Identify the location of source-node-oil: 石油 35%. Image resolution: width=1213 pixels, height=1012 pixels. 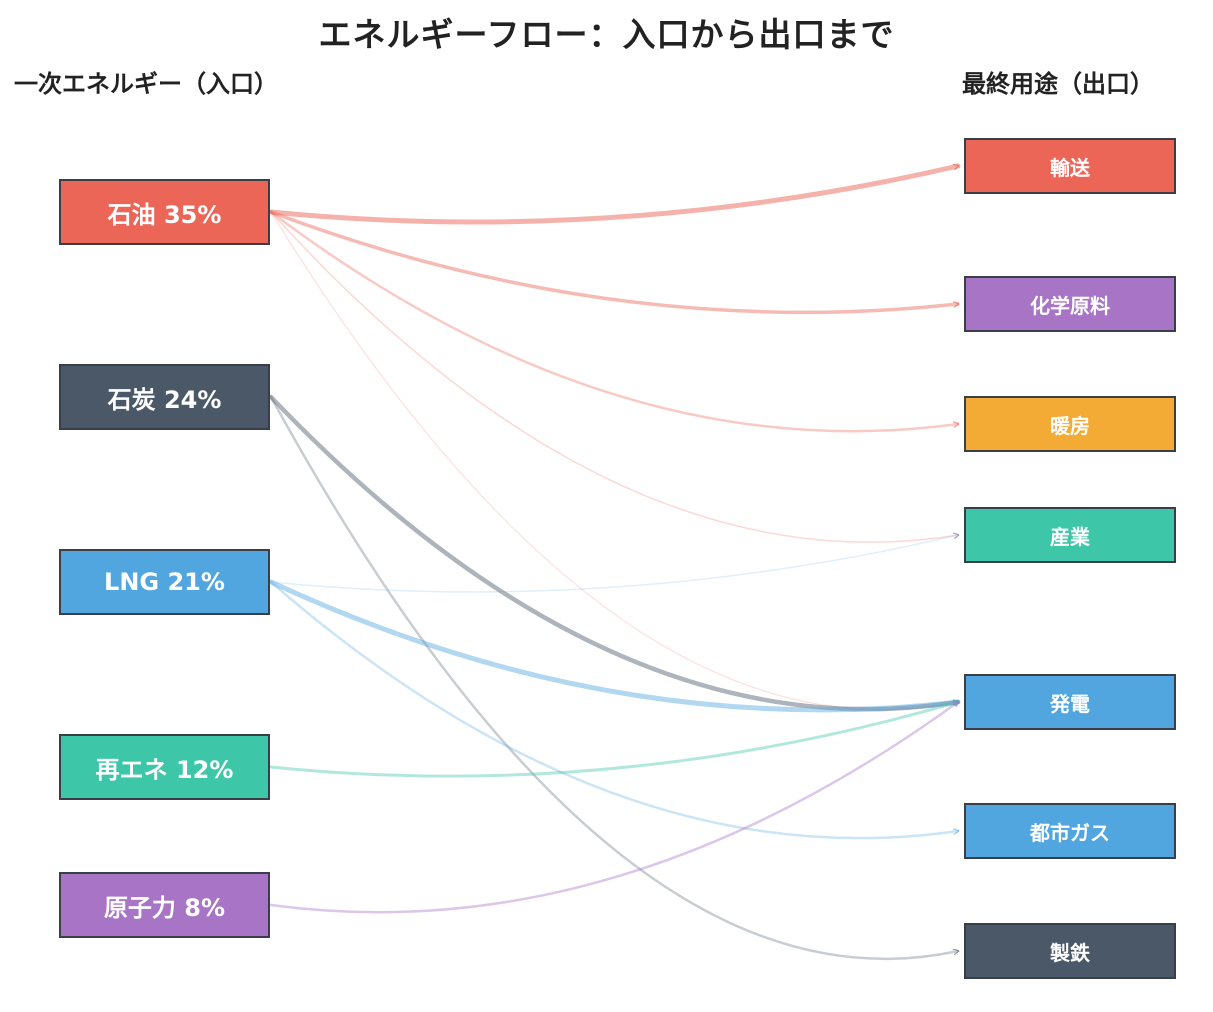
(164, 212).